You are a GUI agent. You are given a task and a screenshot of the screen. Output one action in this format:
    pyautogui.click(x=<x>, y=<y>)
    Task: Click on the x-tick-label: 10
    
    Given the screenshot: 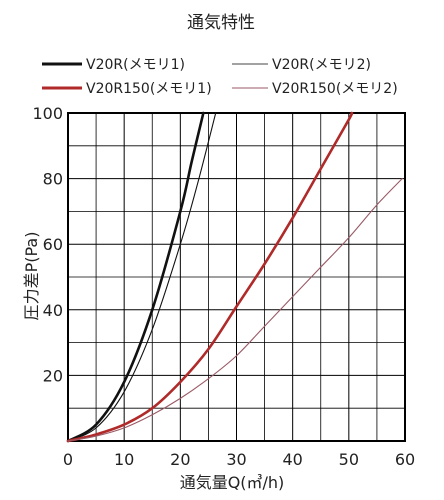 What is the action you would take?
    pyautogui.click(x=124, y=459)
    